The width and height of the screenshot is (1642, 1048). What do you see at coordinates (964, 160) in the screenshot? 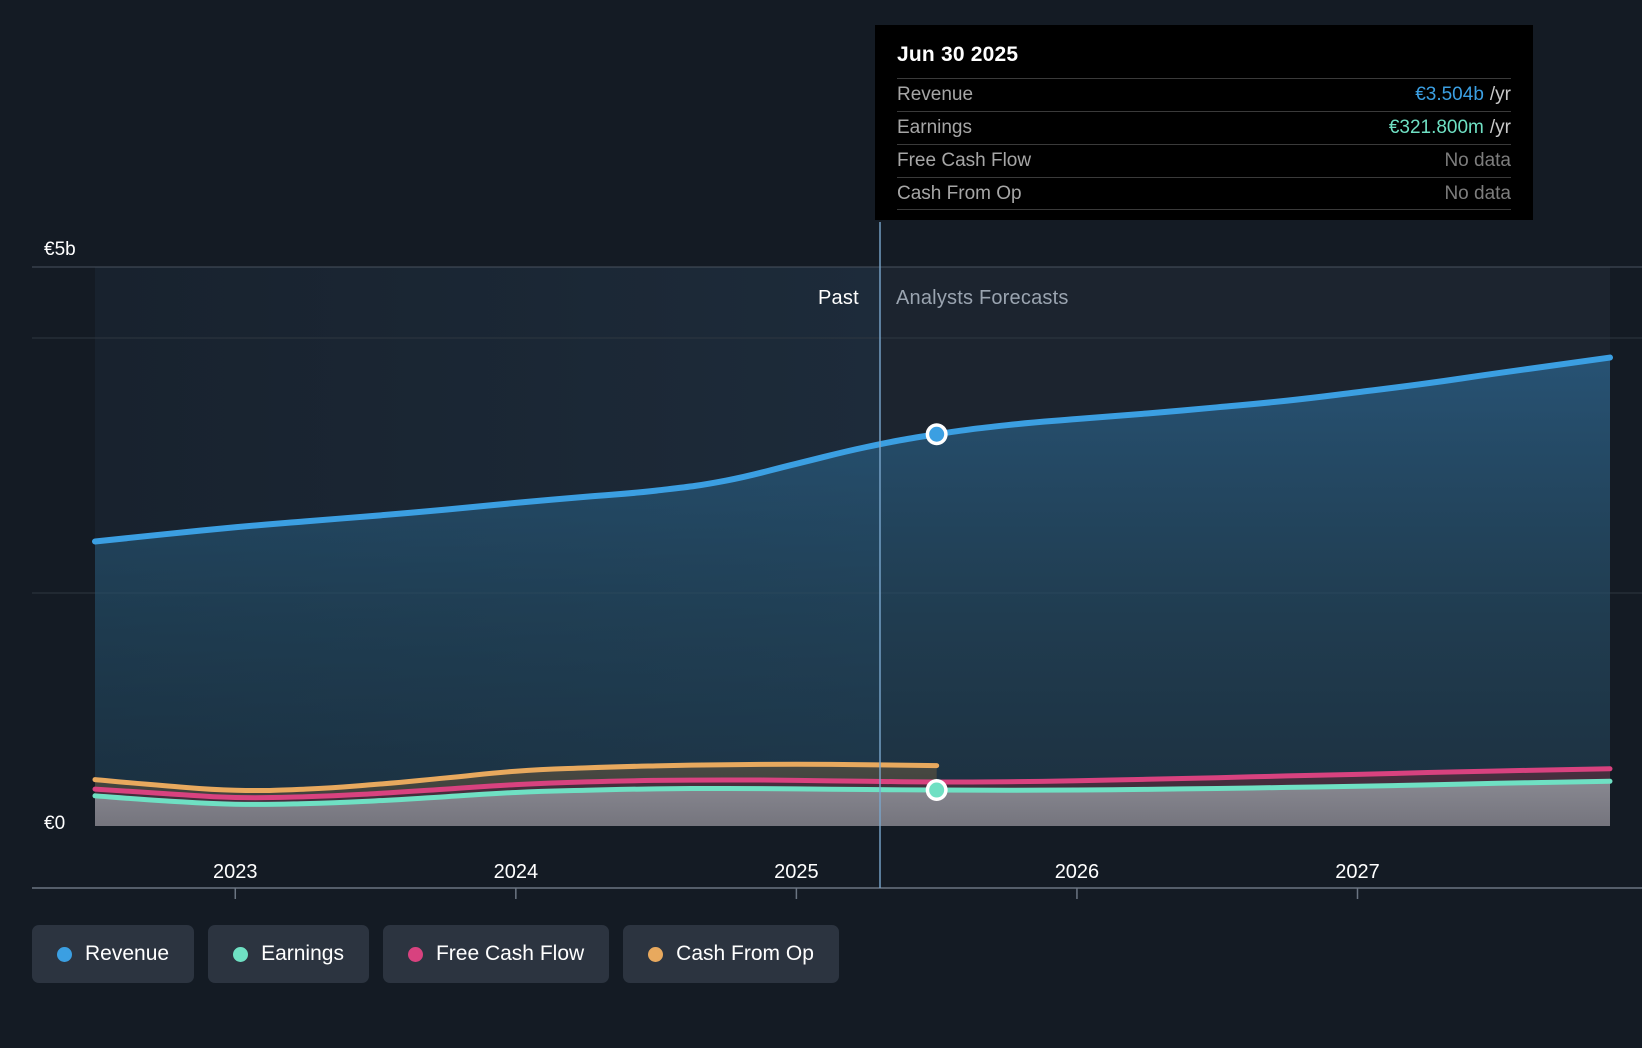
I see `tooltip-row-label: Free Cash Flow` at bounding box center [964, 160].